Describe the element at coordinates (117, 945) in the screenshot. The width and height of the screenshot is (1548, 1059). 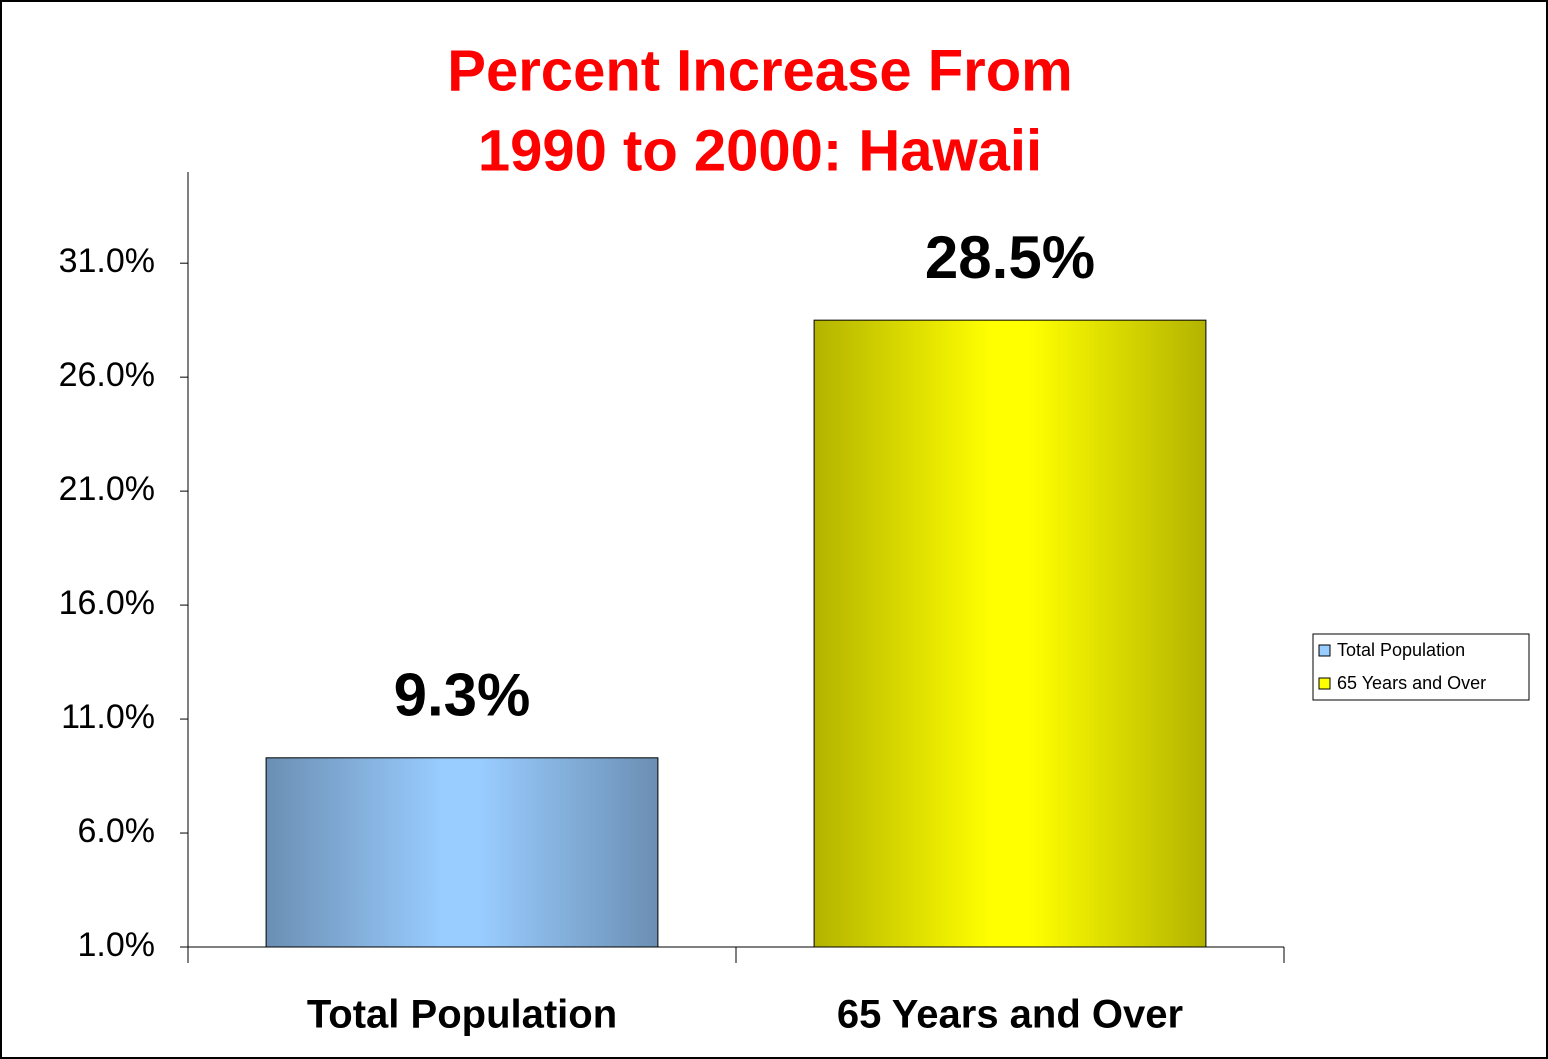
I see `y-tick-label: 1.0%` at that location.